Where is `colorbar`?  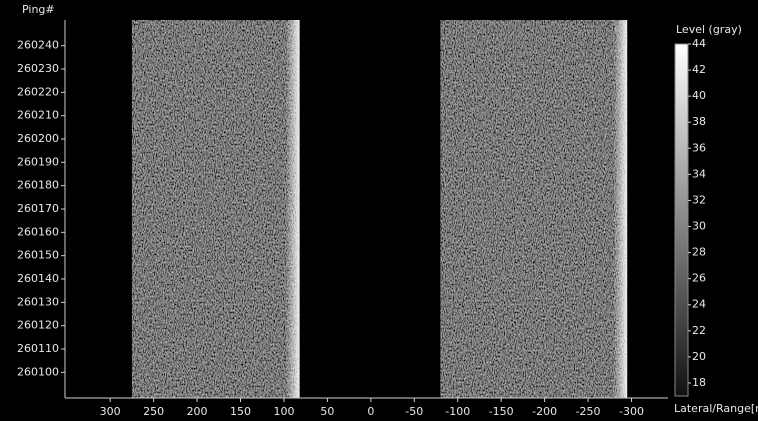
colorbar is located at coordinates (681, 220).